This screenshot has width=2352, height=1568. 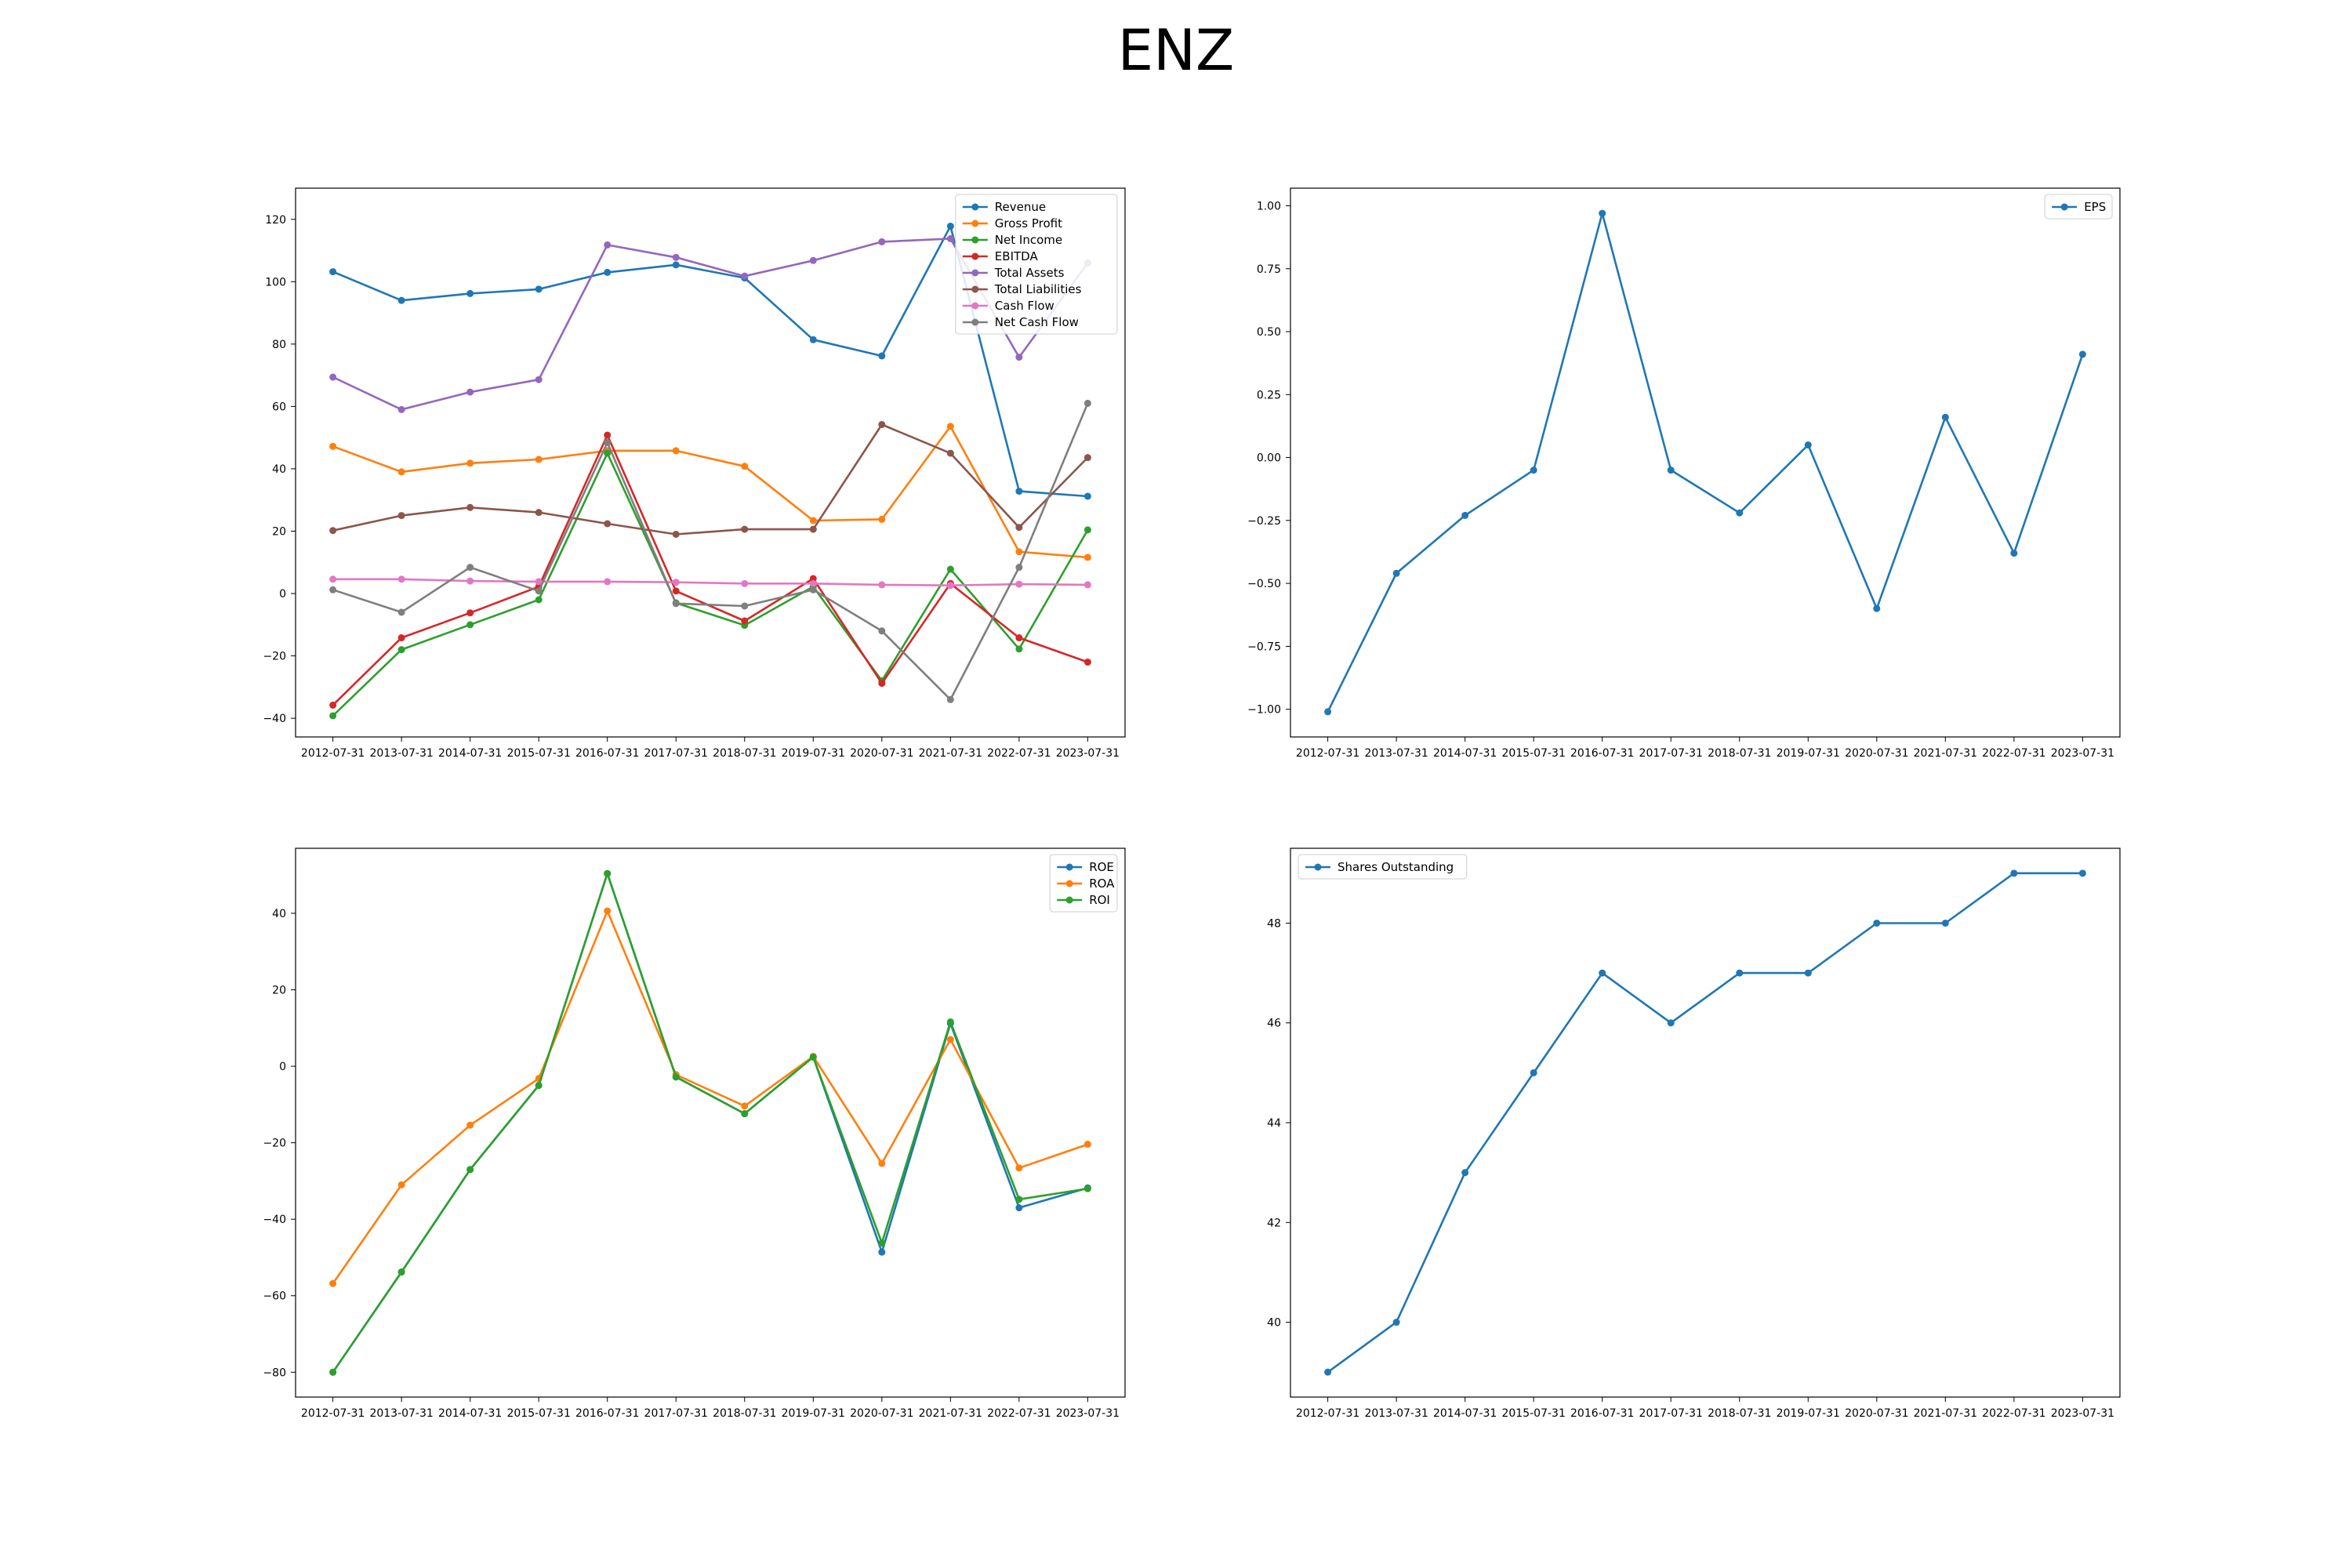 What do you see at coordinates (950, 586) in the screenshot?
I see `series-cash-flow-point` at bounding box center [950, 586].